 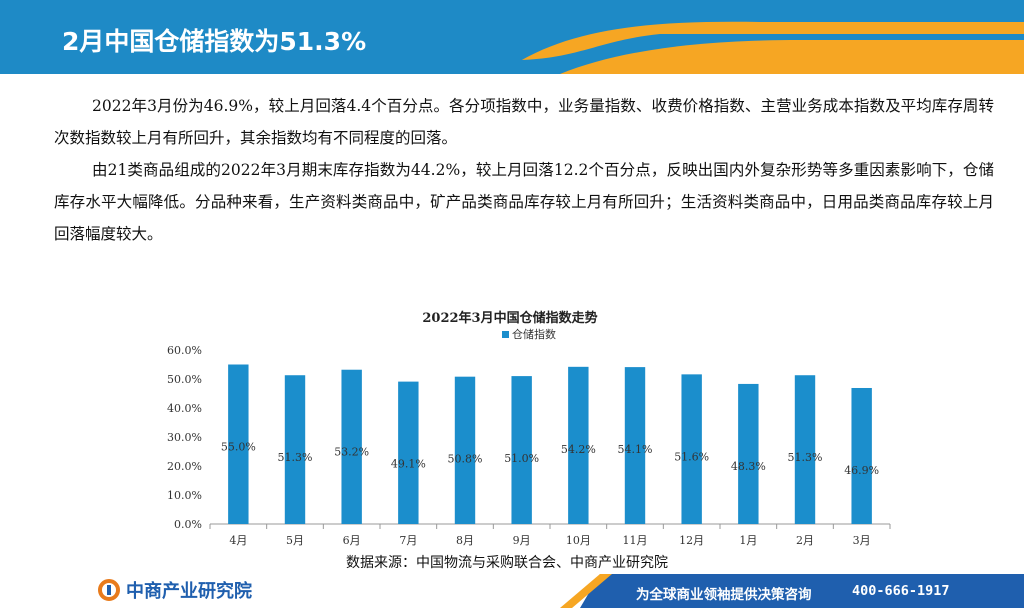 I want to click on x-tick-label: 5月, so click(x=295, y=540).